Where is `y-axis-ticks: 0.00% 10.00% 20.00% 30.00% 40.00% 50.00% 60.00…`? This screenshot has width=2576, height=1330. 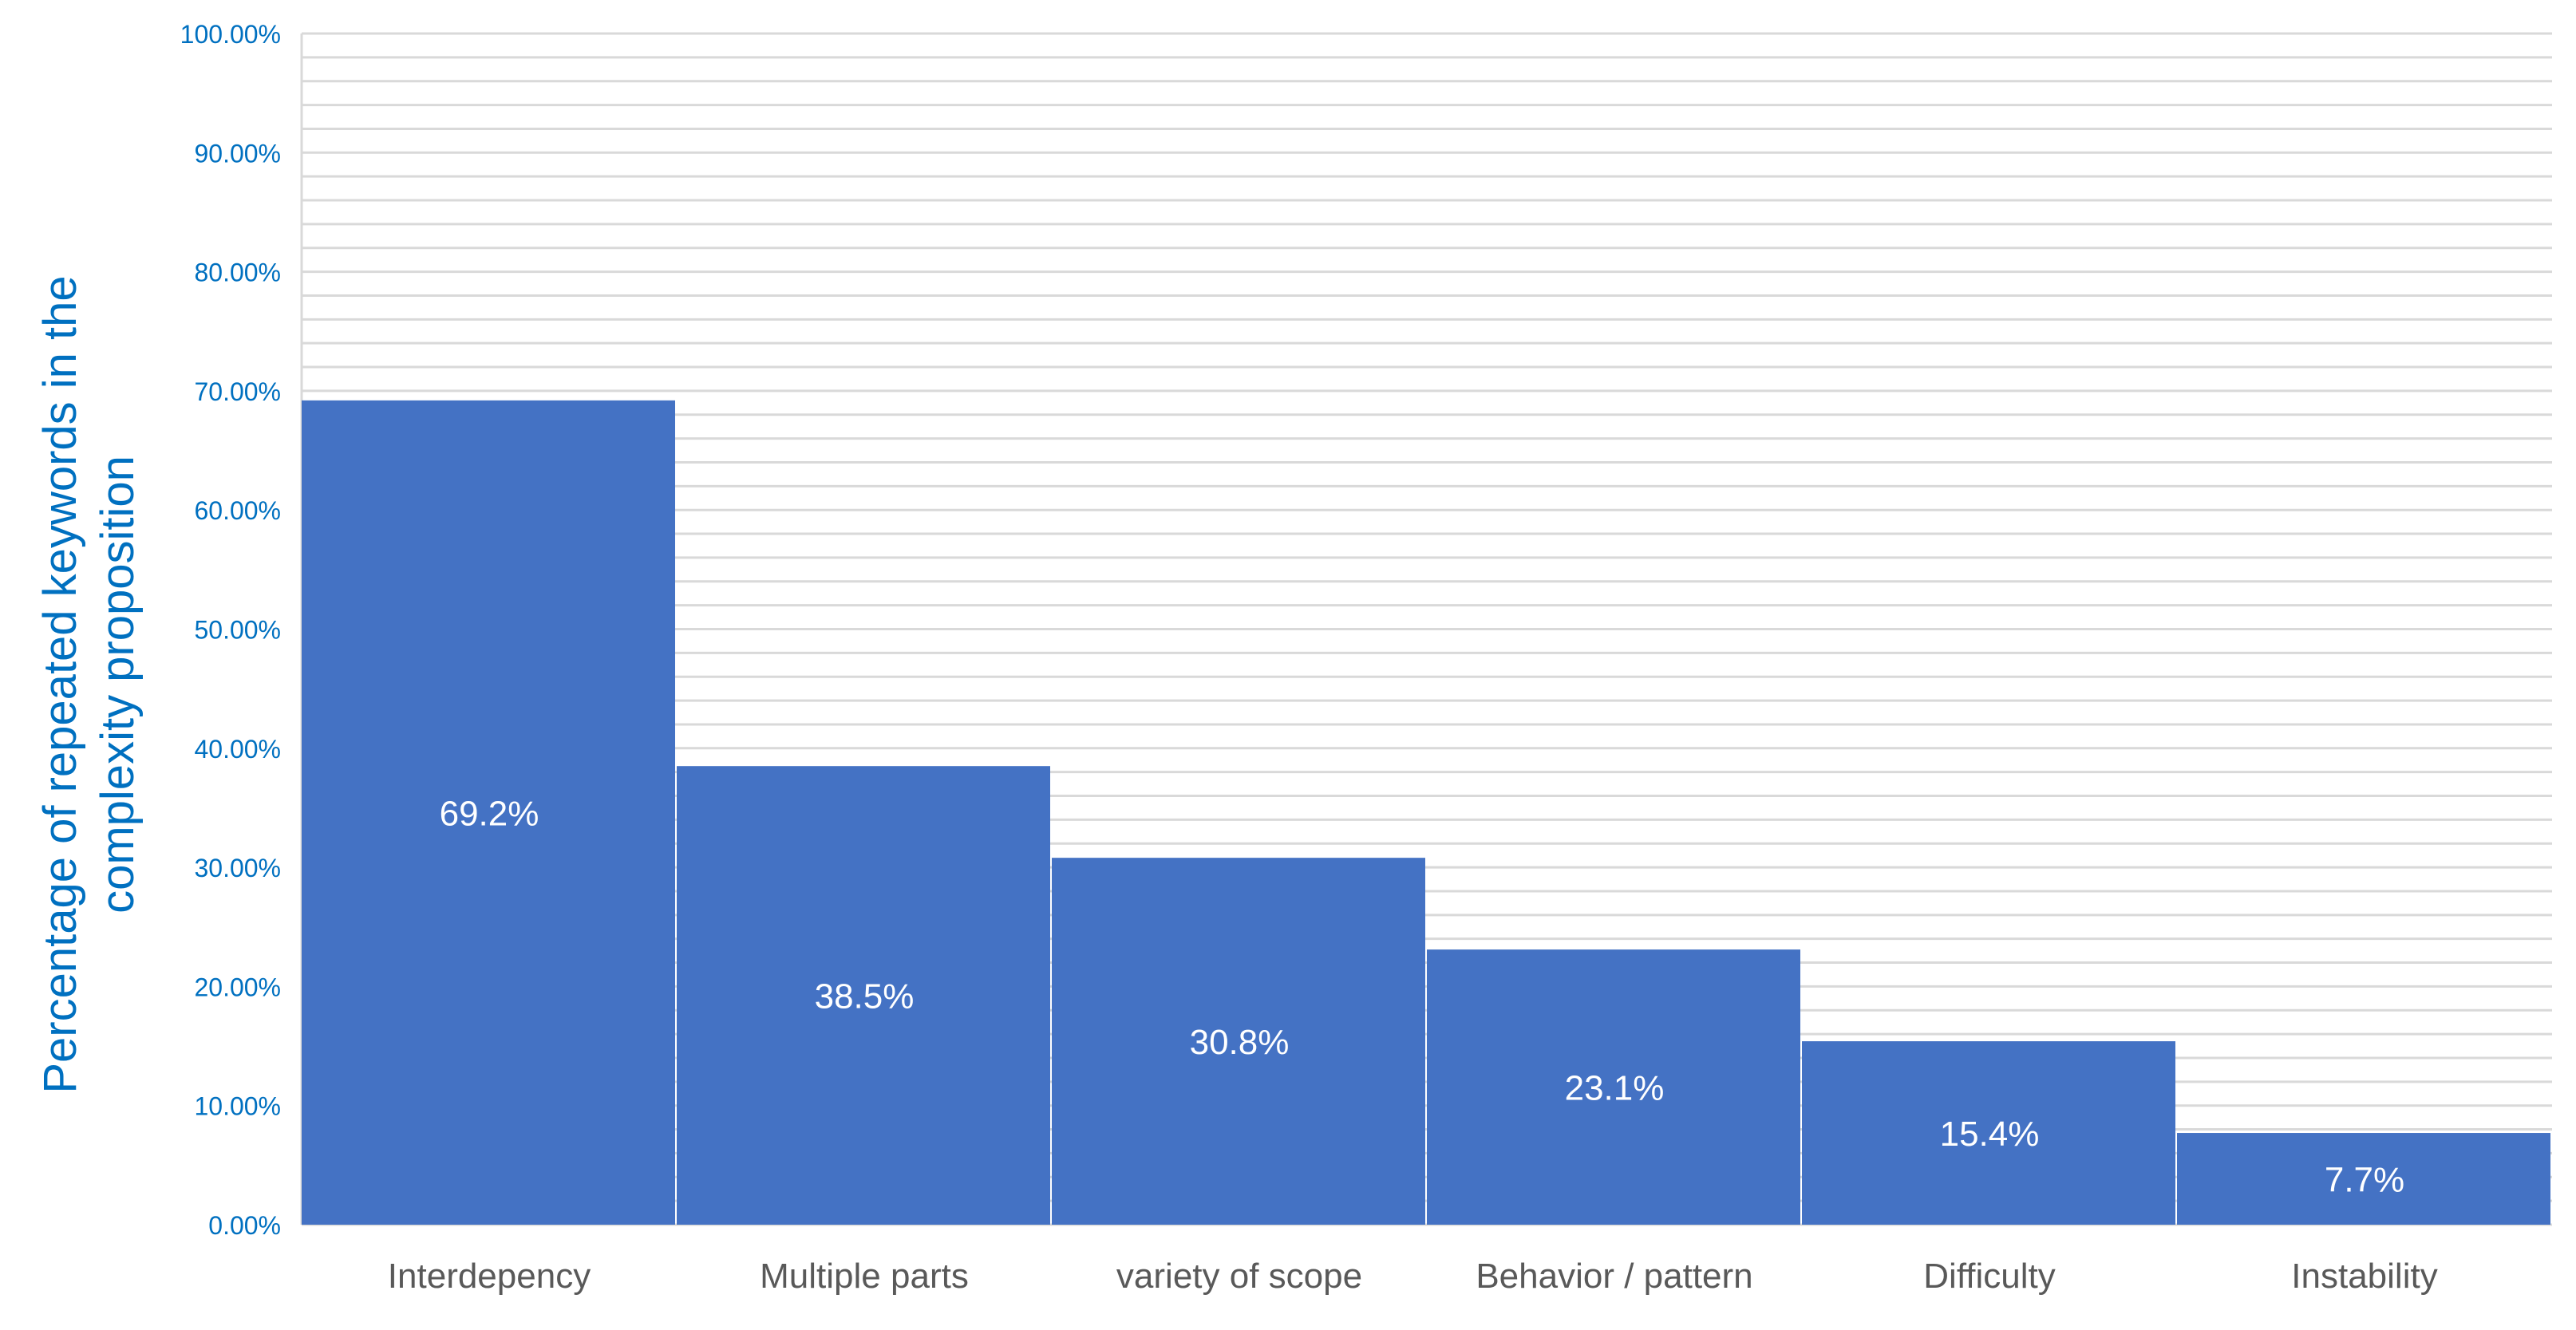 y-axis-ticks: 0.00% 10.00% 20.00% 30.00% 40.00% 50.00% 60.00… is located at coordinates (230, 630).